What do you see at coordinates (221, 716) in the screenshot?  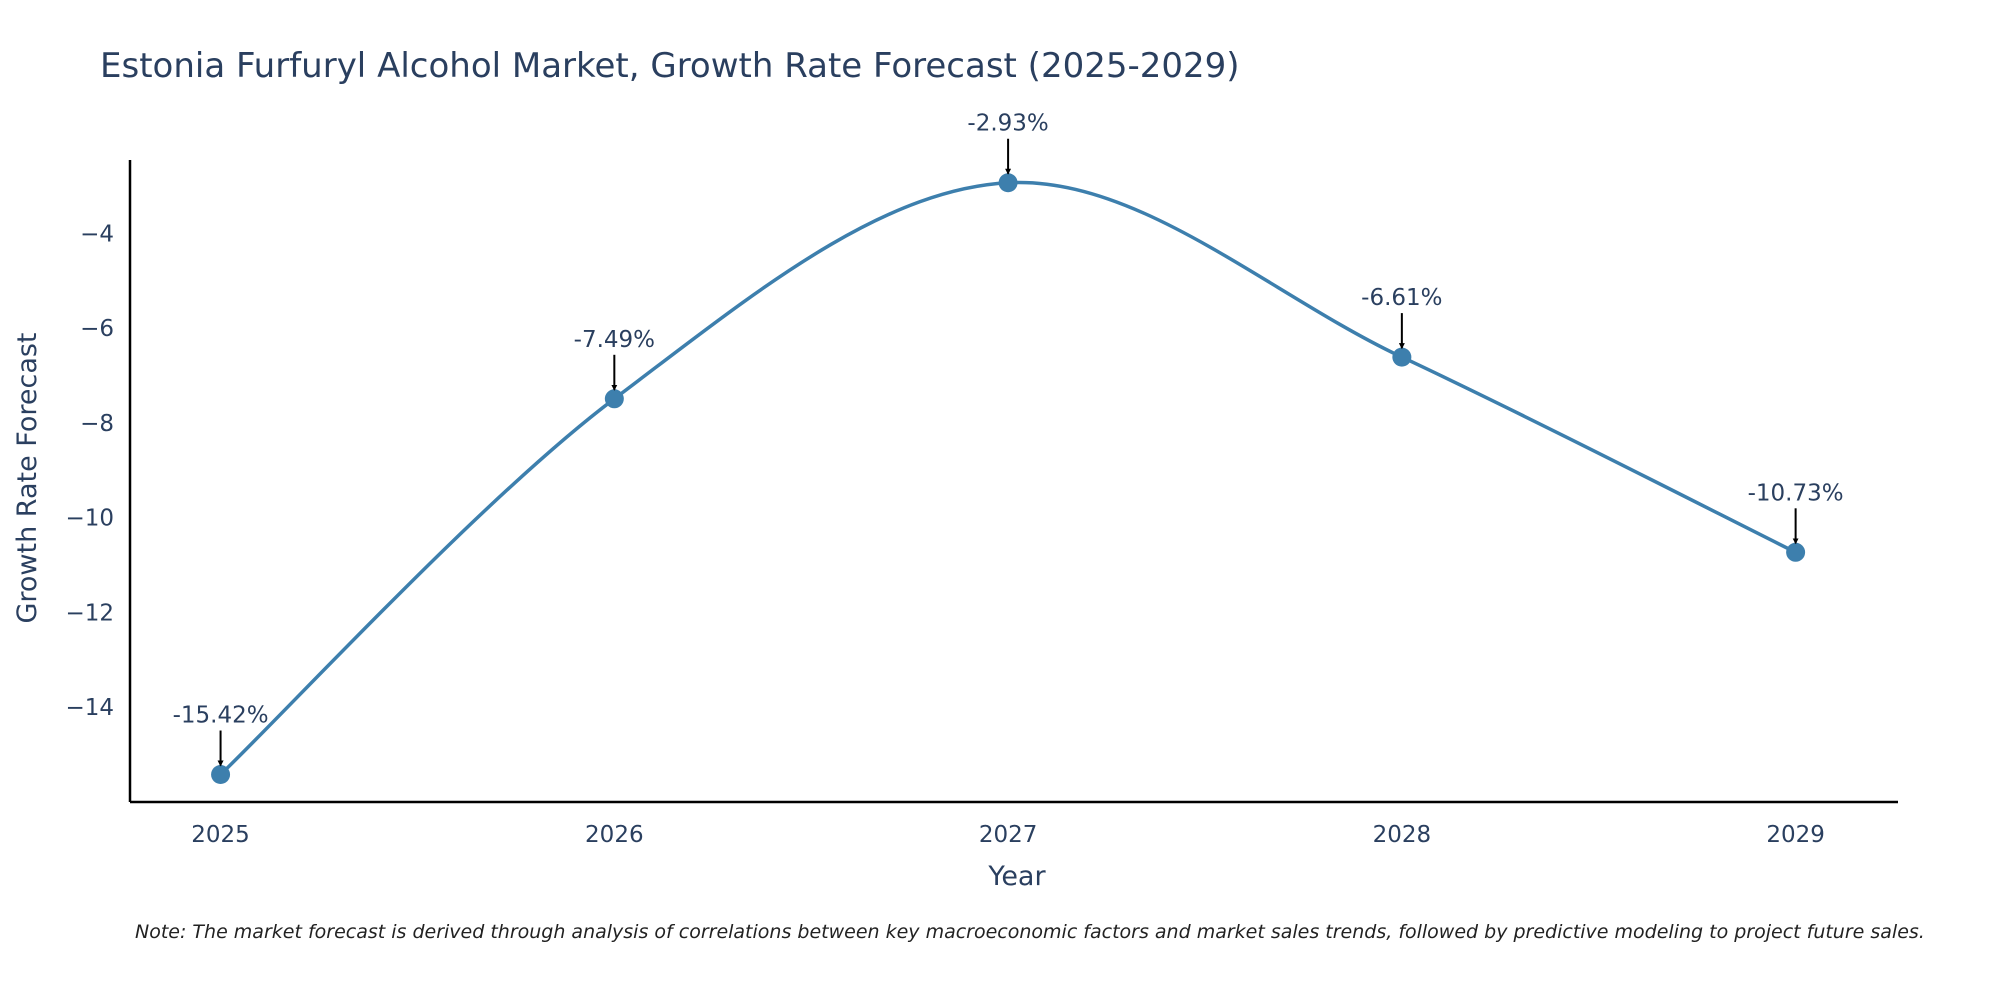 I see `data-label: -15.42%` at bounding box center [221, 716].